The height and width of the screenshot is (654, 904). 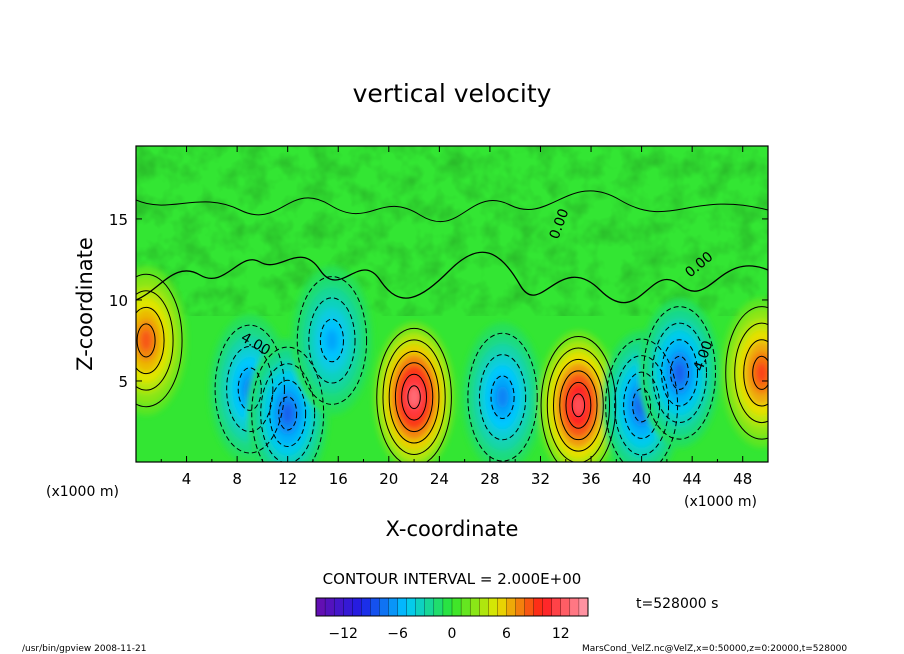 I want to click on x-tick-label: 8, so click(x=237, y=479).